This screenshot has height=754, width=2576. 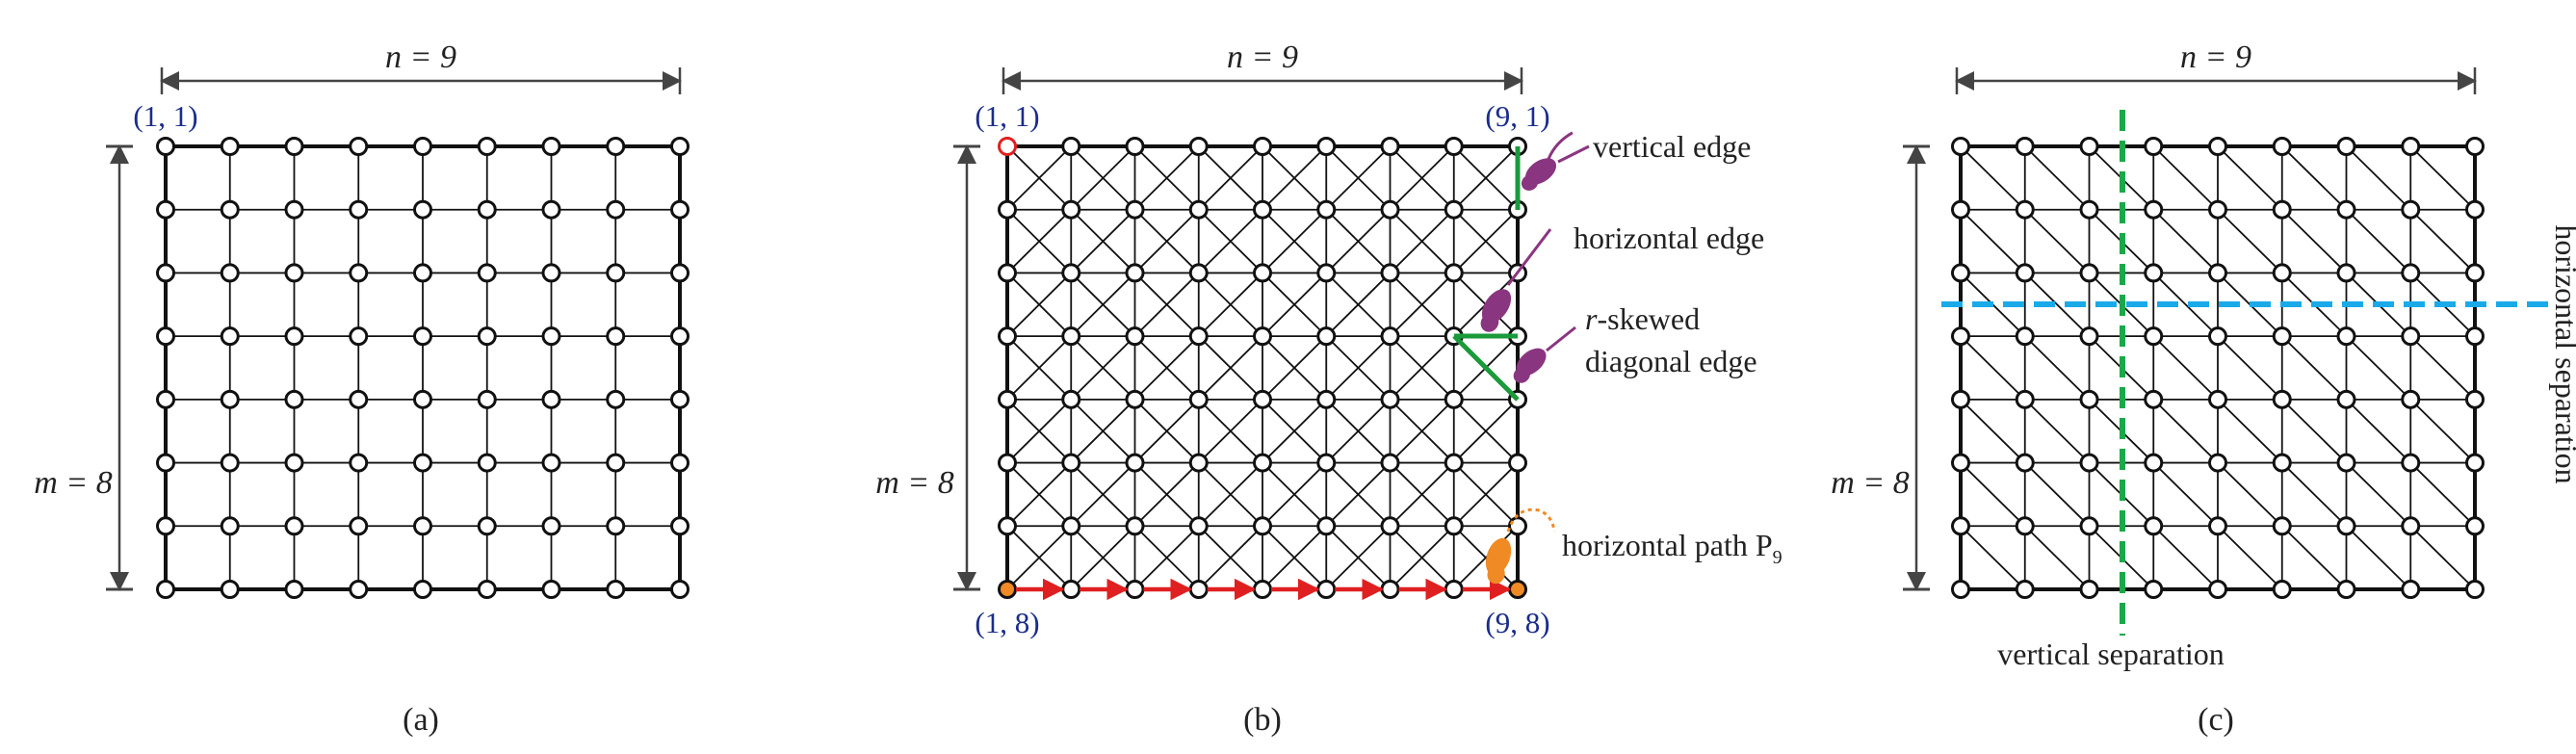 What do you see at coordinates (2216, 720) in the screenshot?
I see `panel-c-caption: (c)` at bounding box center [2216, 720].